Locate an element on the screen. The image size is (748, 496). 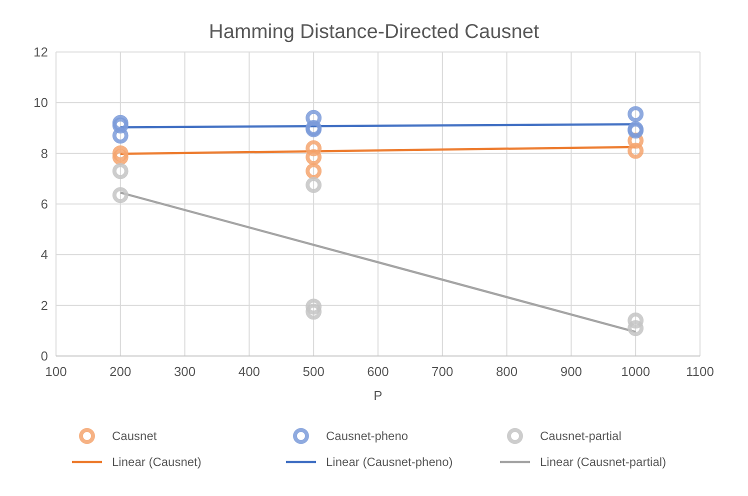
legend-label: Linear (Causnet-partial) is located at coordinates (603, 462).